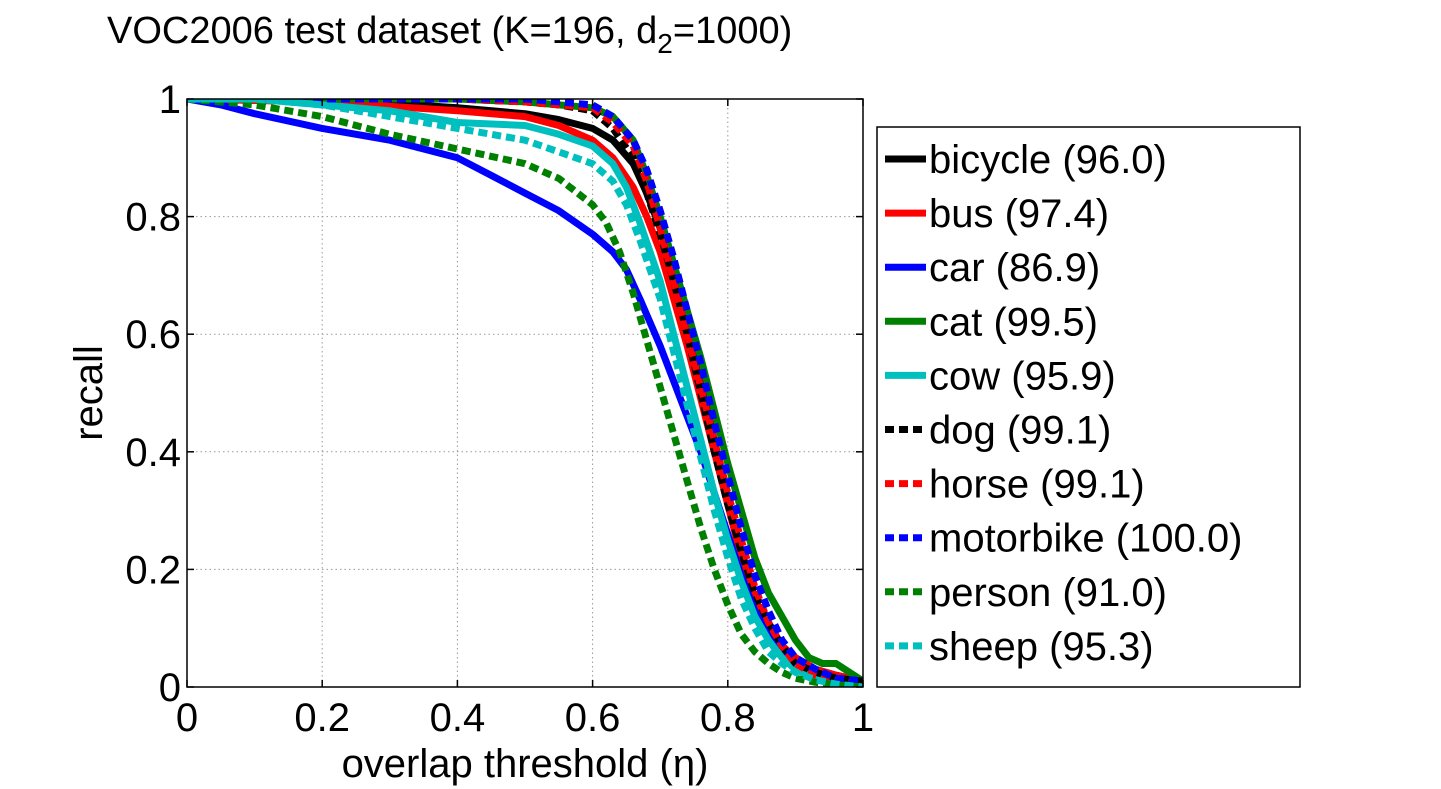  Describe the element at coordinates (1048, 160) in the screenshot. I see `legend-label-bicycle: bicycle (96.0)` at that location.